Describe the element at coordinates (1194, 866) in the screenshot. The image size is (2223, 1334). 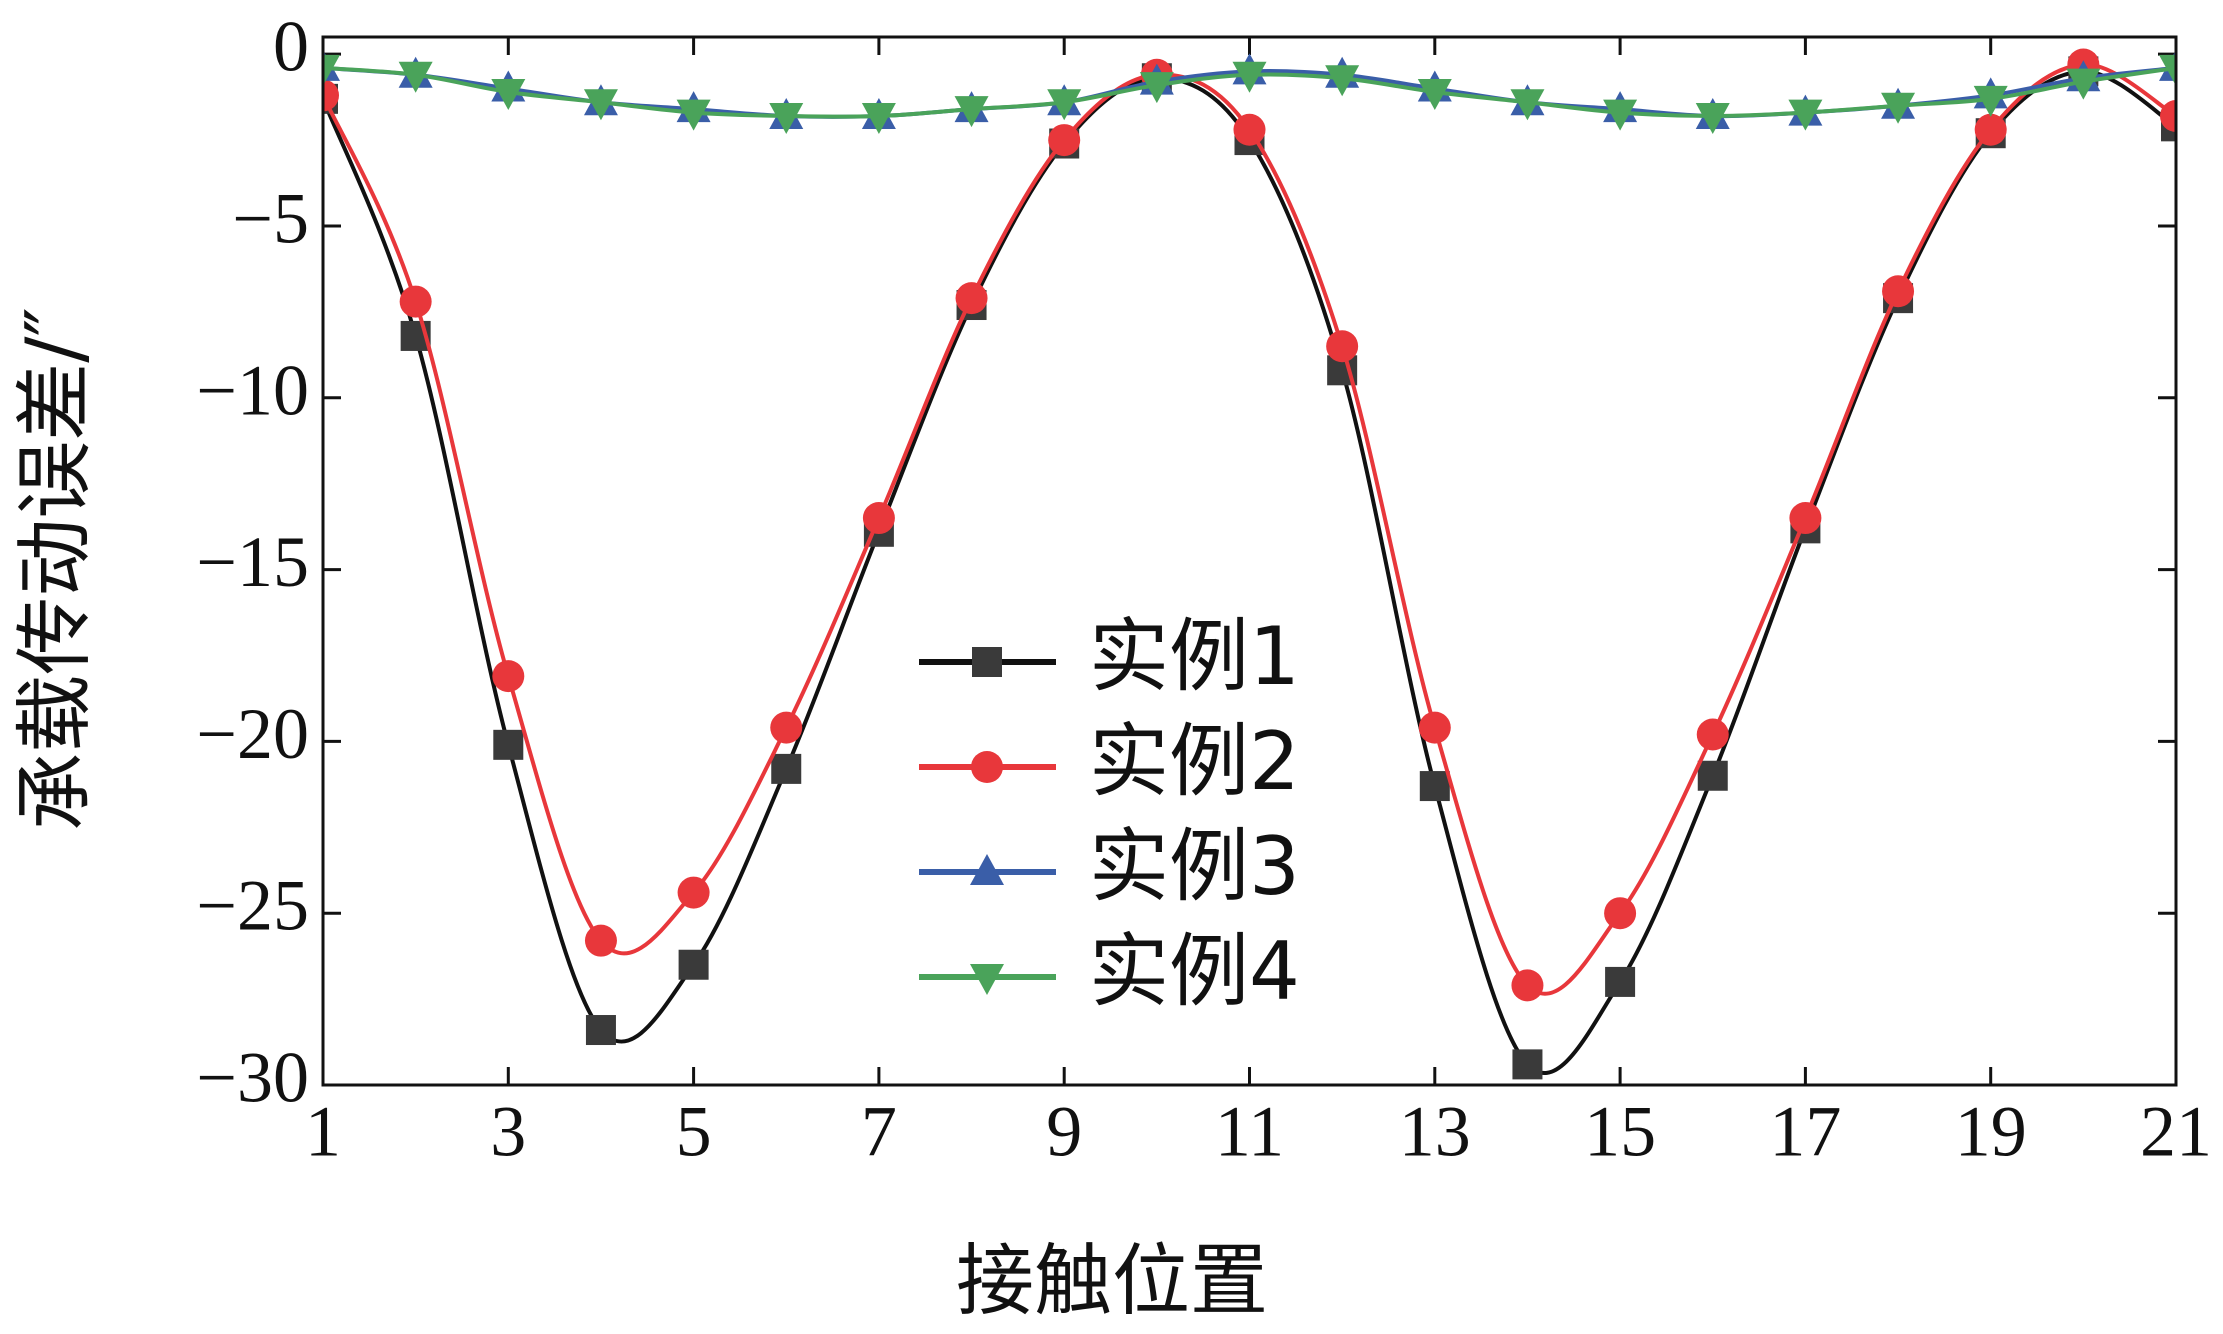
I see `legend-label: 实例3` at that location.